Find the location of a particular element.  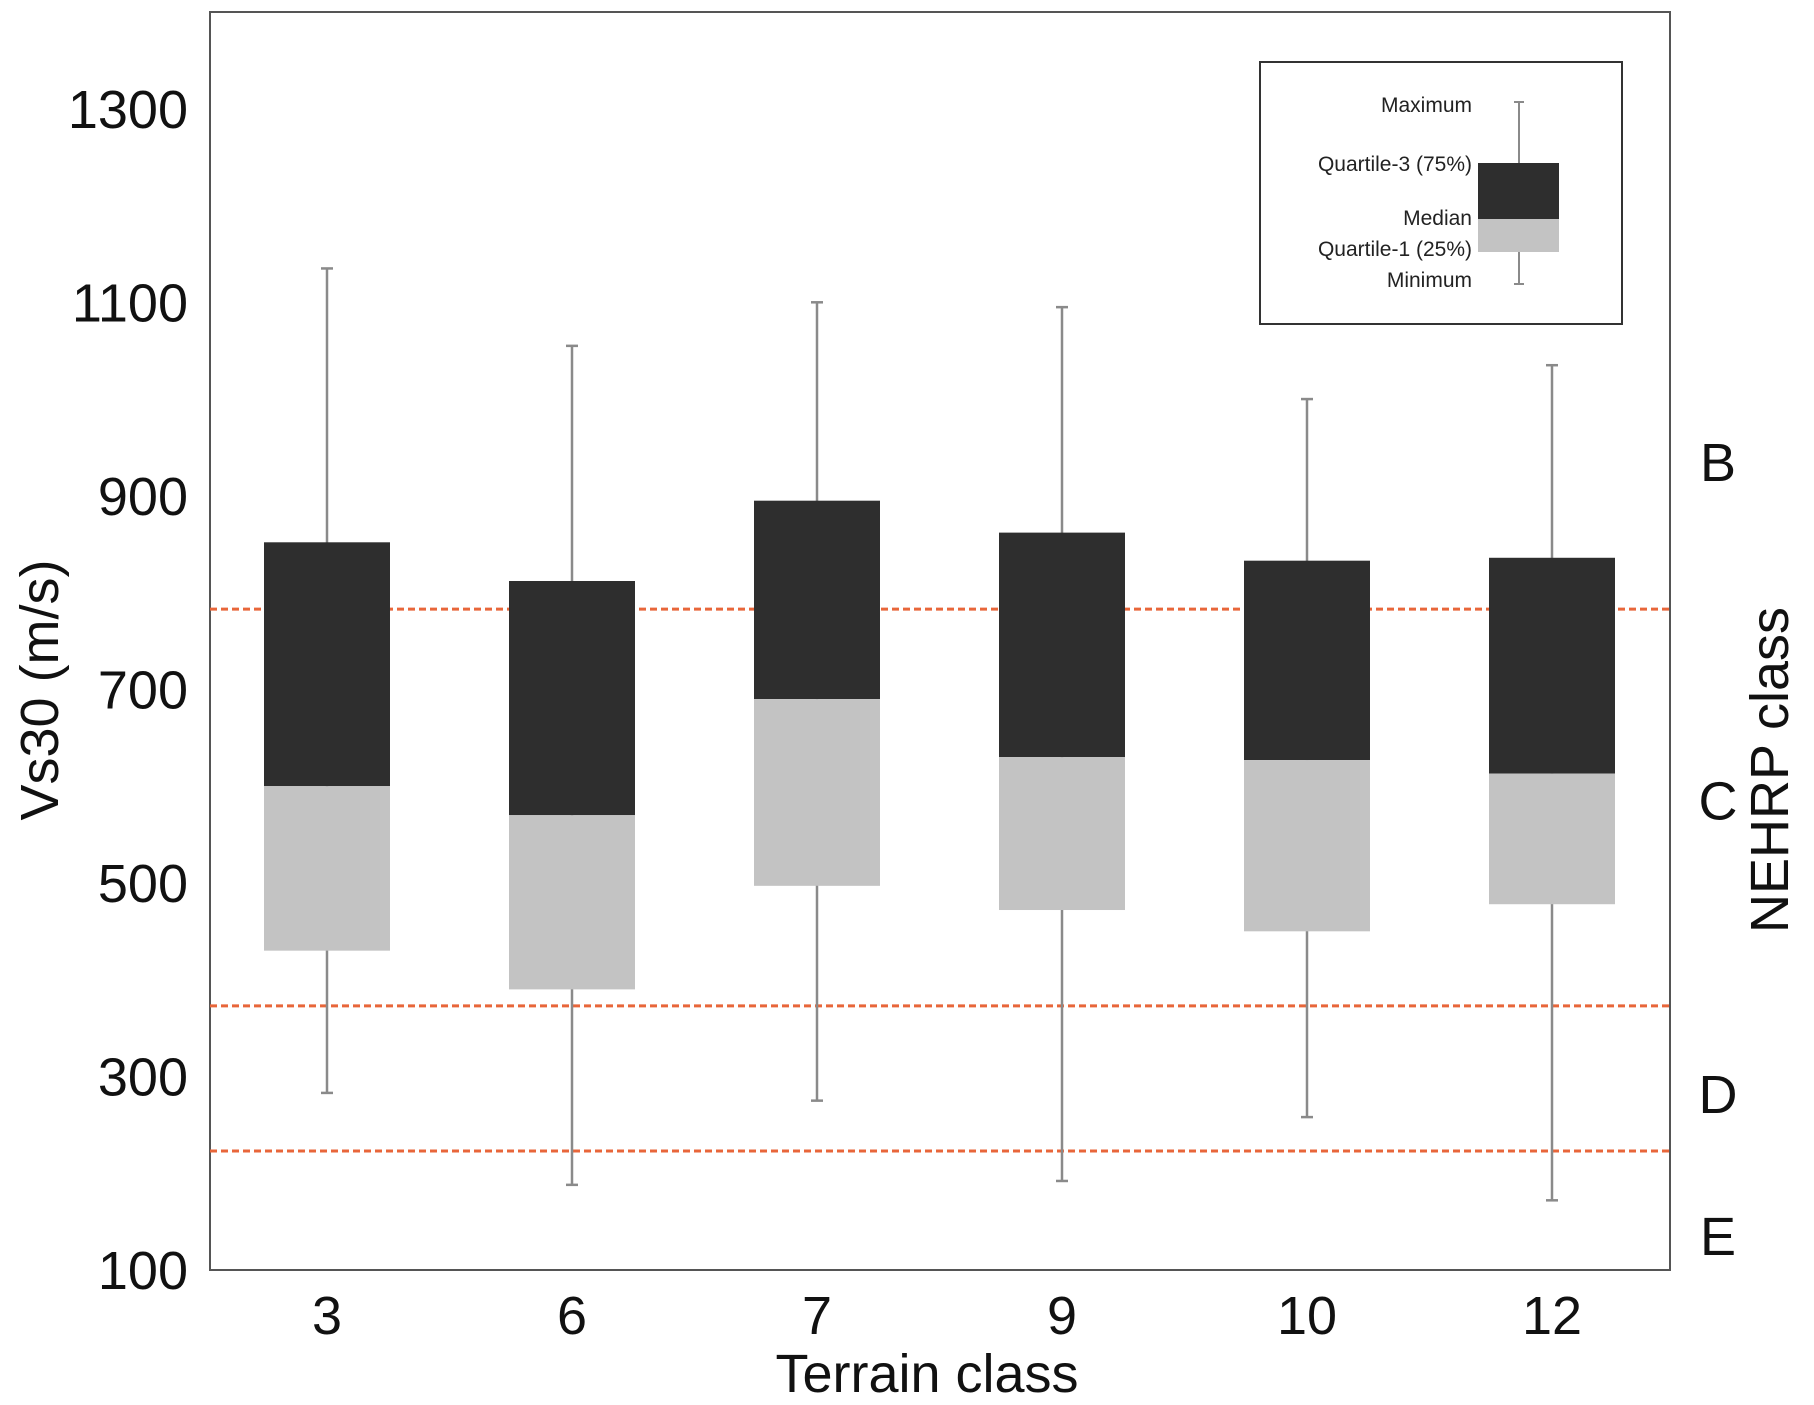

x-tick-label: 6 is located at coordinates (572, 1316).